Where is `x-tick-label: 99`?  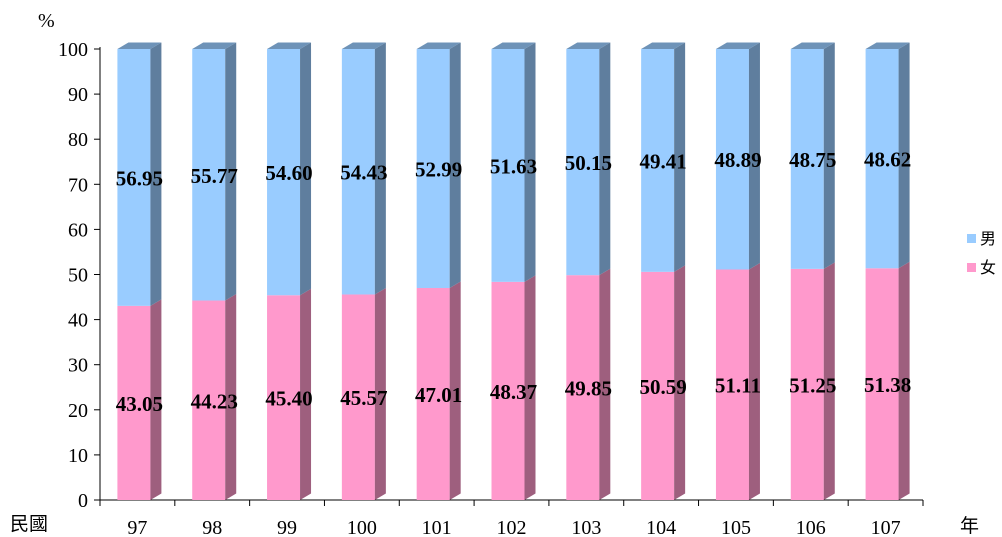
x-tick-label: 99 is located at coordinates (287, 527).